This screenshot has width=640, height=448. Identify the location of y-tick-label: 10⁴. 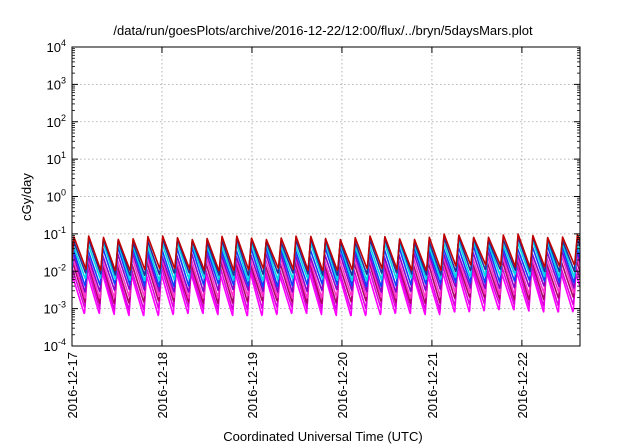
(56, 46).